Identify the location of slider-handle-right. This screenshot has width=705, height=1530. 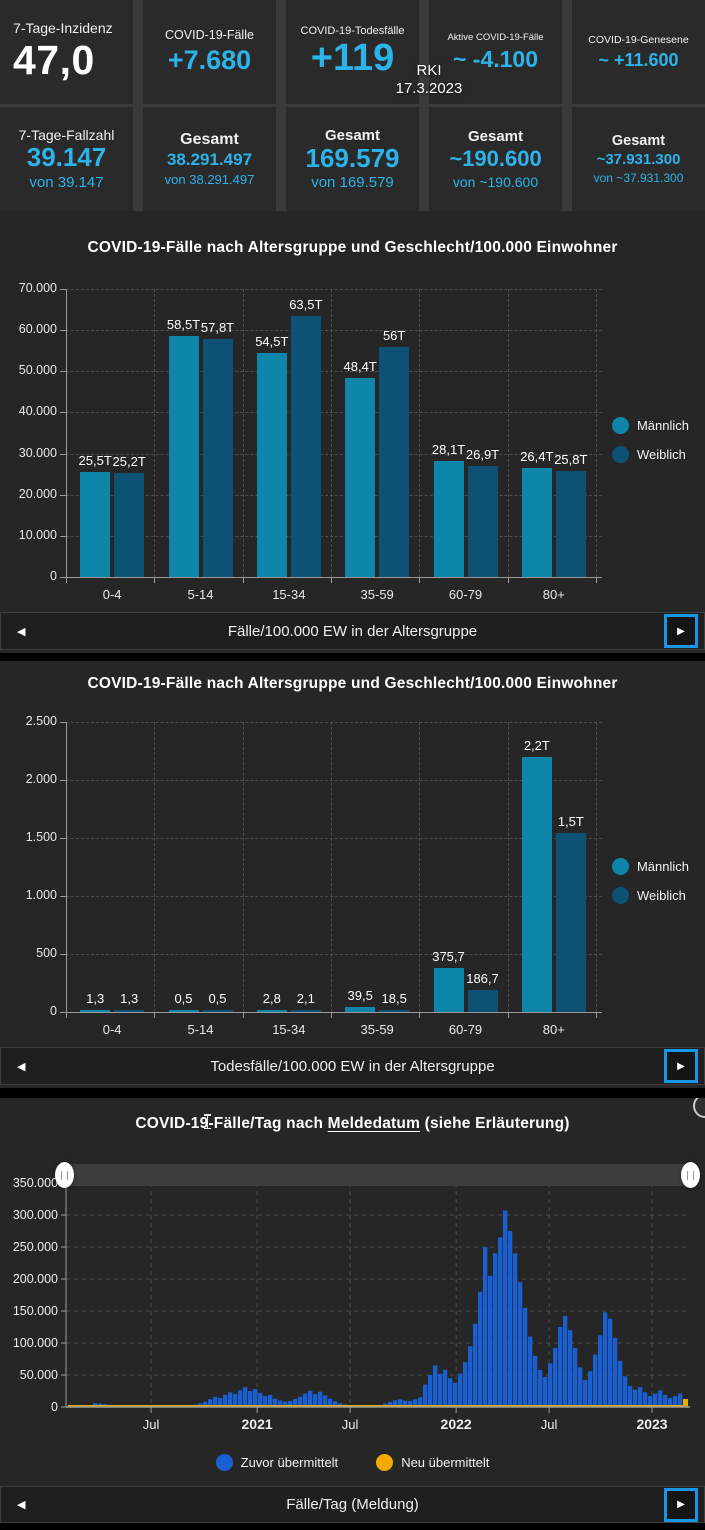
(690, 1175).